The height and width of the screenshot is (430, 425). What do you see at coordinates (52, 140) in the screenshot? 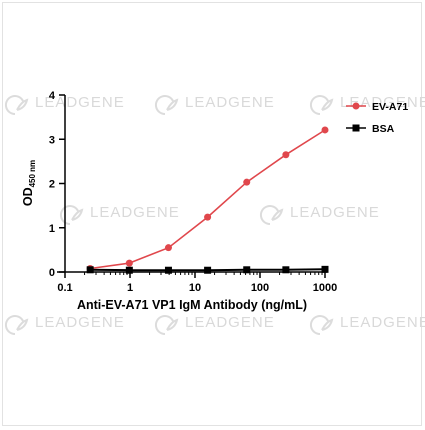
I see `y-tick-label: 3` at bounding box center [52, 140].